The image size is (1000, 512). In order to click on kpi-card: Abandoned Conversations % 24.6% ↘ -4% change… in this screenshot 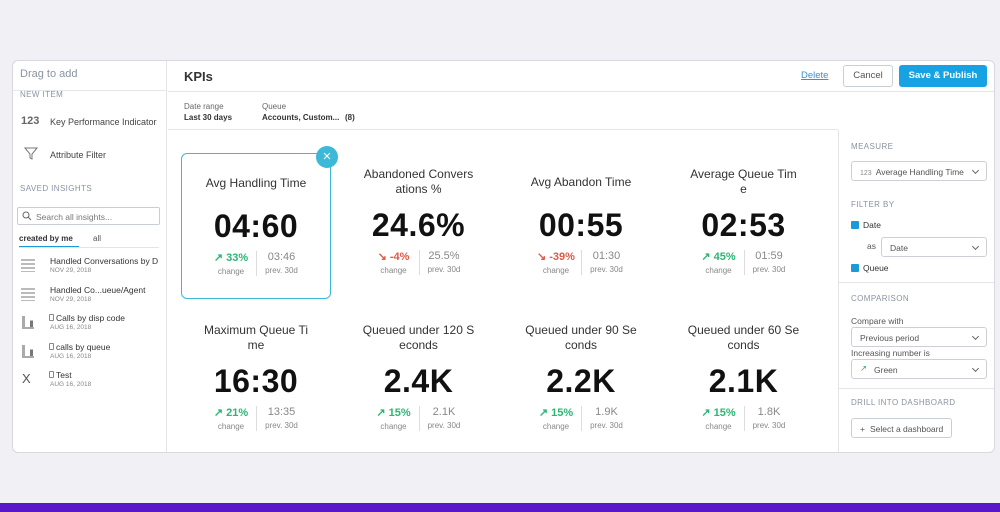, I will do `click(419, 226)`.